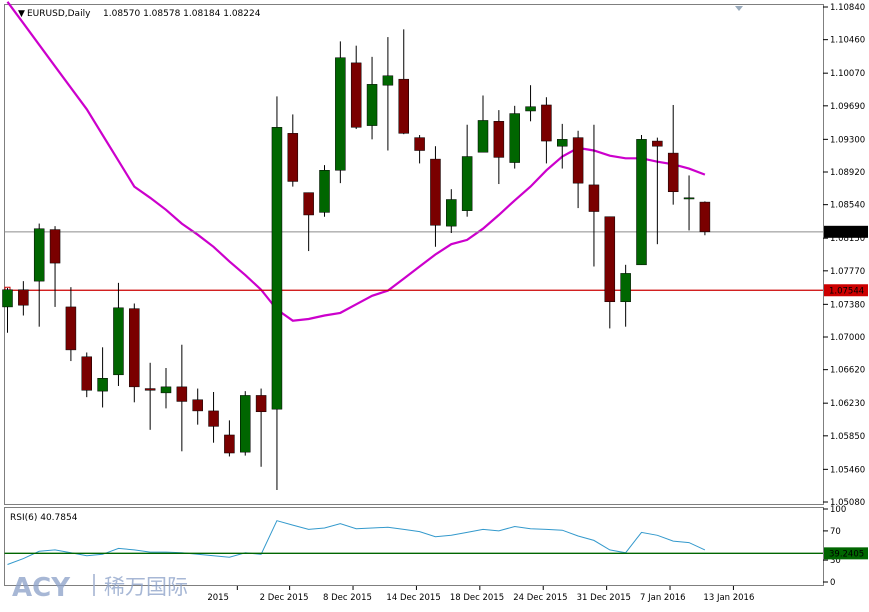 Image resolution: width=869 pixels, height=612 pixels. What do you see at coordinates (832, 583) in the screenshot?
I see `rsi-axis-label: 0` at bounding box center [832, 583].